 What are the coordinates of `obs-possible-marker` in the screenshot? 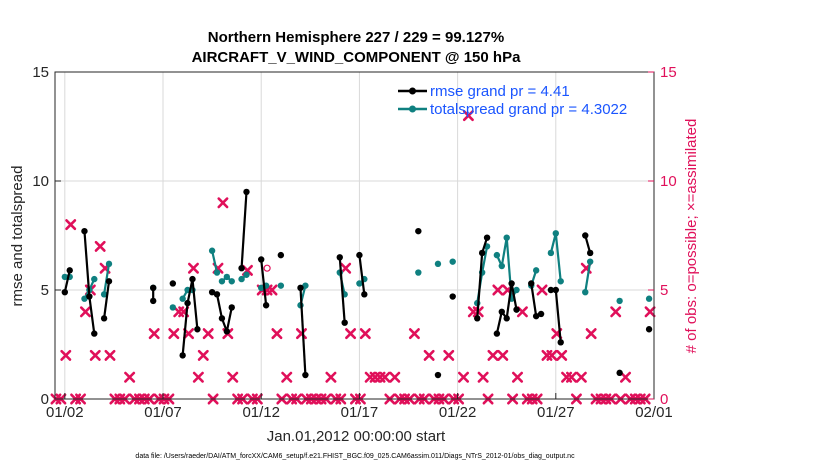 It's located at (267, 268).